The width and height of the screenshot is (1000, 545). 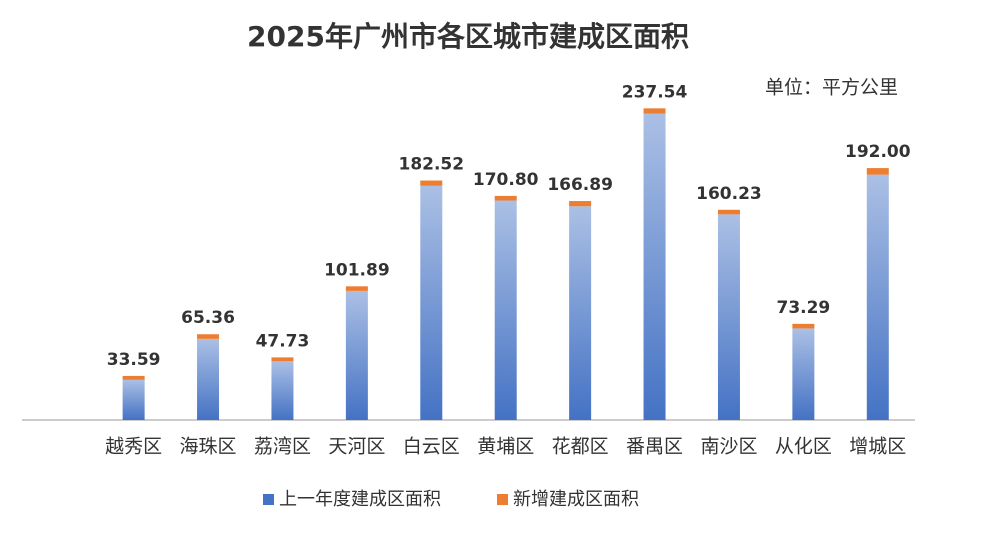 What do you see at coordinates (208, 318) in the screenshot?
I see `total-label: 65.36` at bounding box center [208, 318].